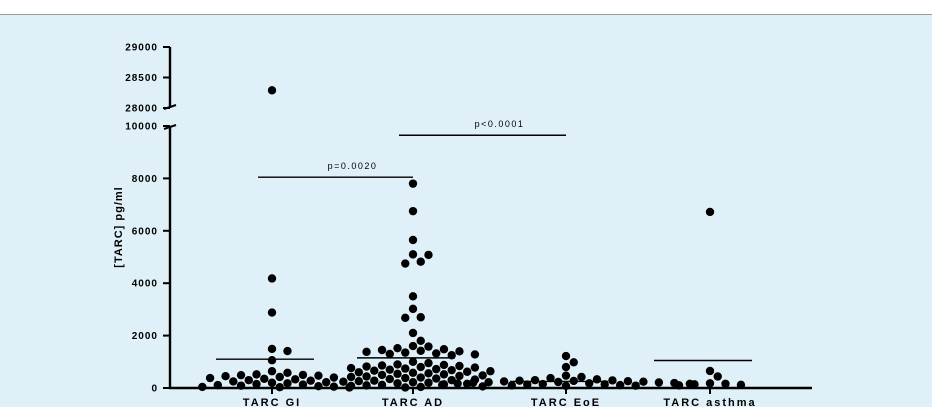 The height and width of the screenshot is (408, 932). I want to click on y-tick-label: 28500, so click(141, 78).